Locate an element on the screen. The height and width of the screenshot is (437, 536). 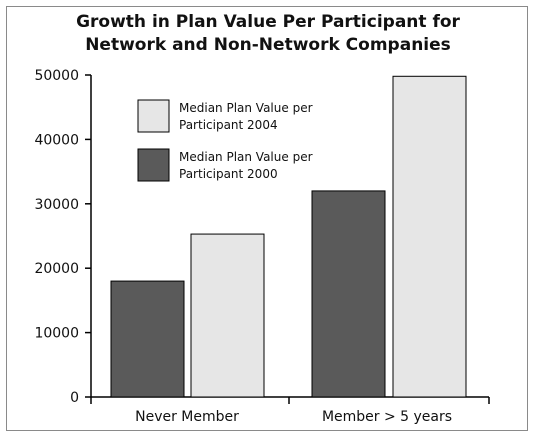
y-tick-label: 40000 is located at coordinates (56, 140).